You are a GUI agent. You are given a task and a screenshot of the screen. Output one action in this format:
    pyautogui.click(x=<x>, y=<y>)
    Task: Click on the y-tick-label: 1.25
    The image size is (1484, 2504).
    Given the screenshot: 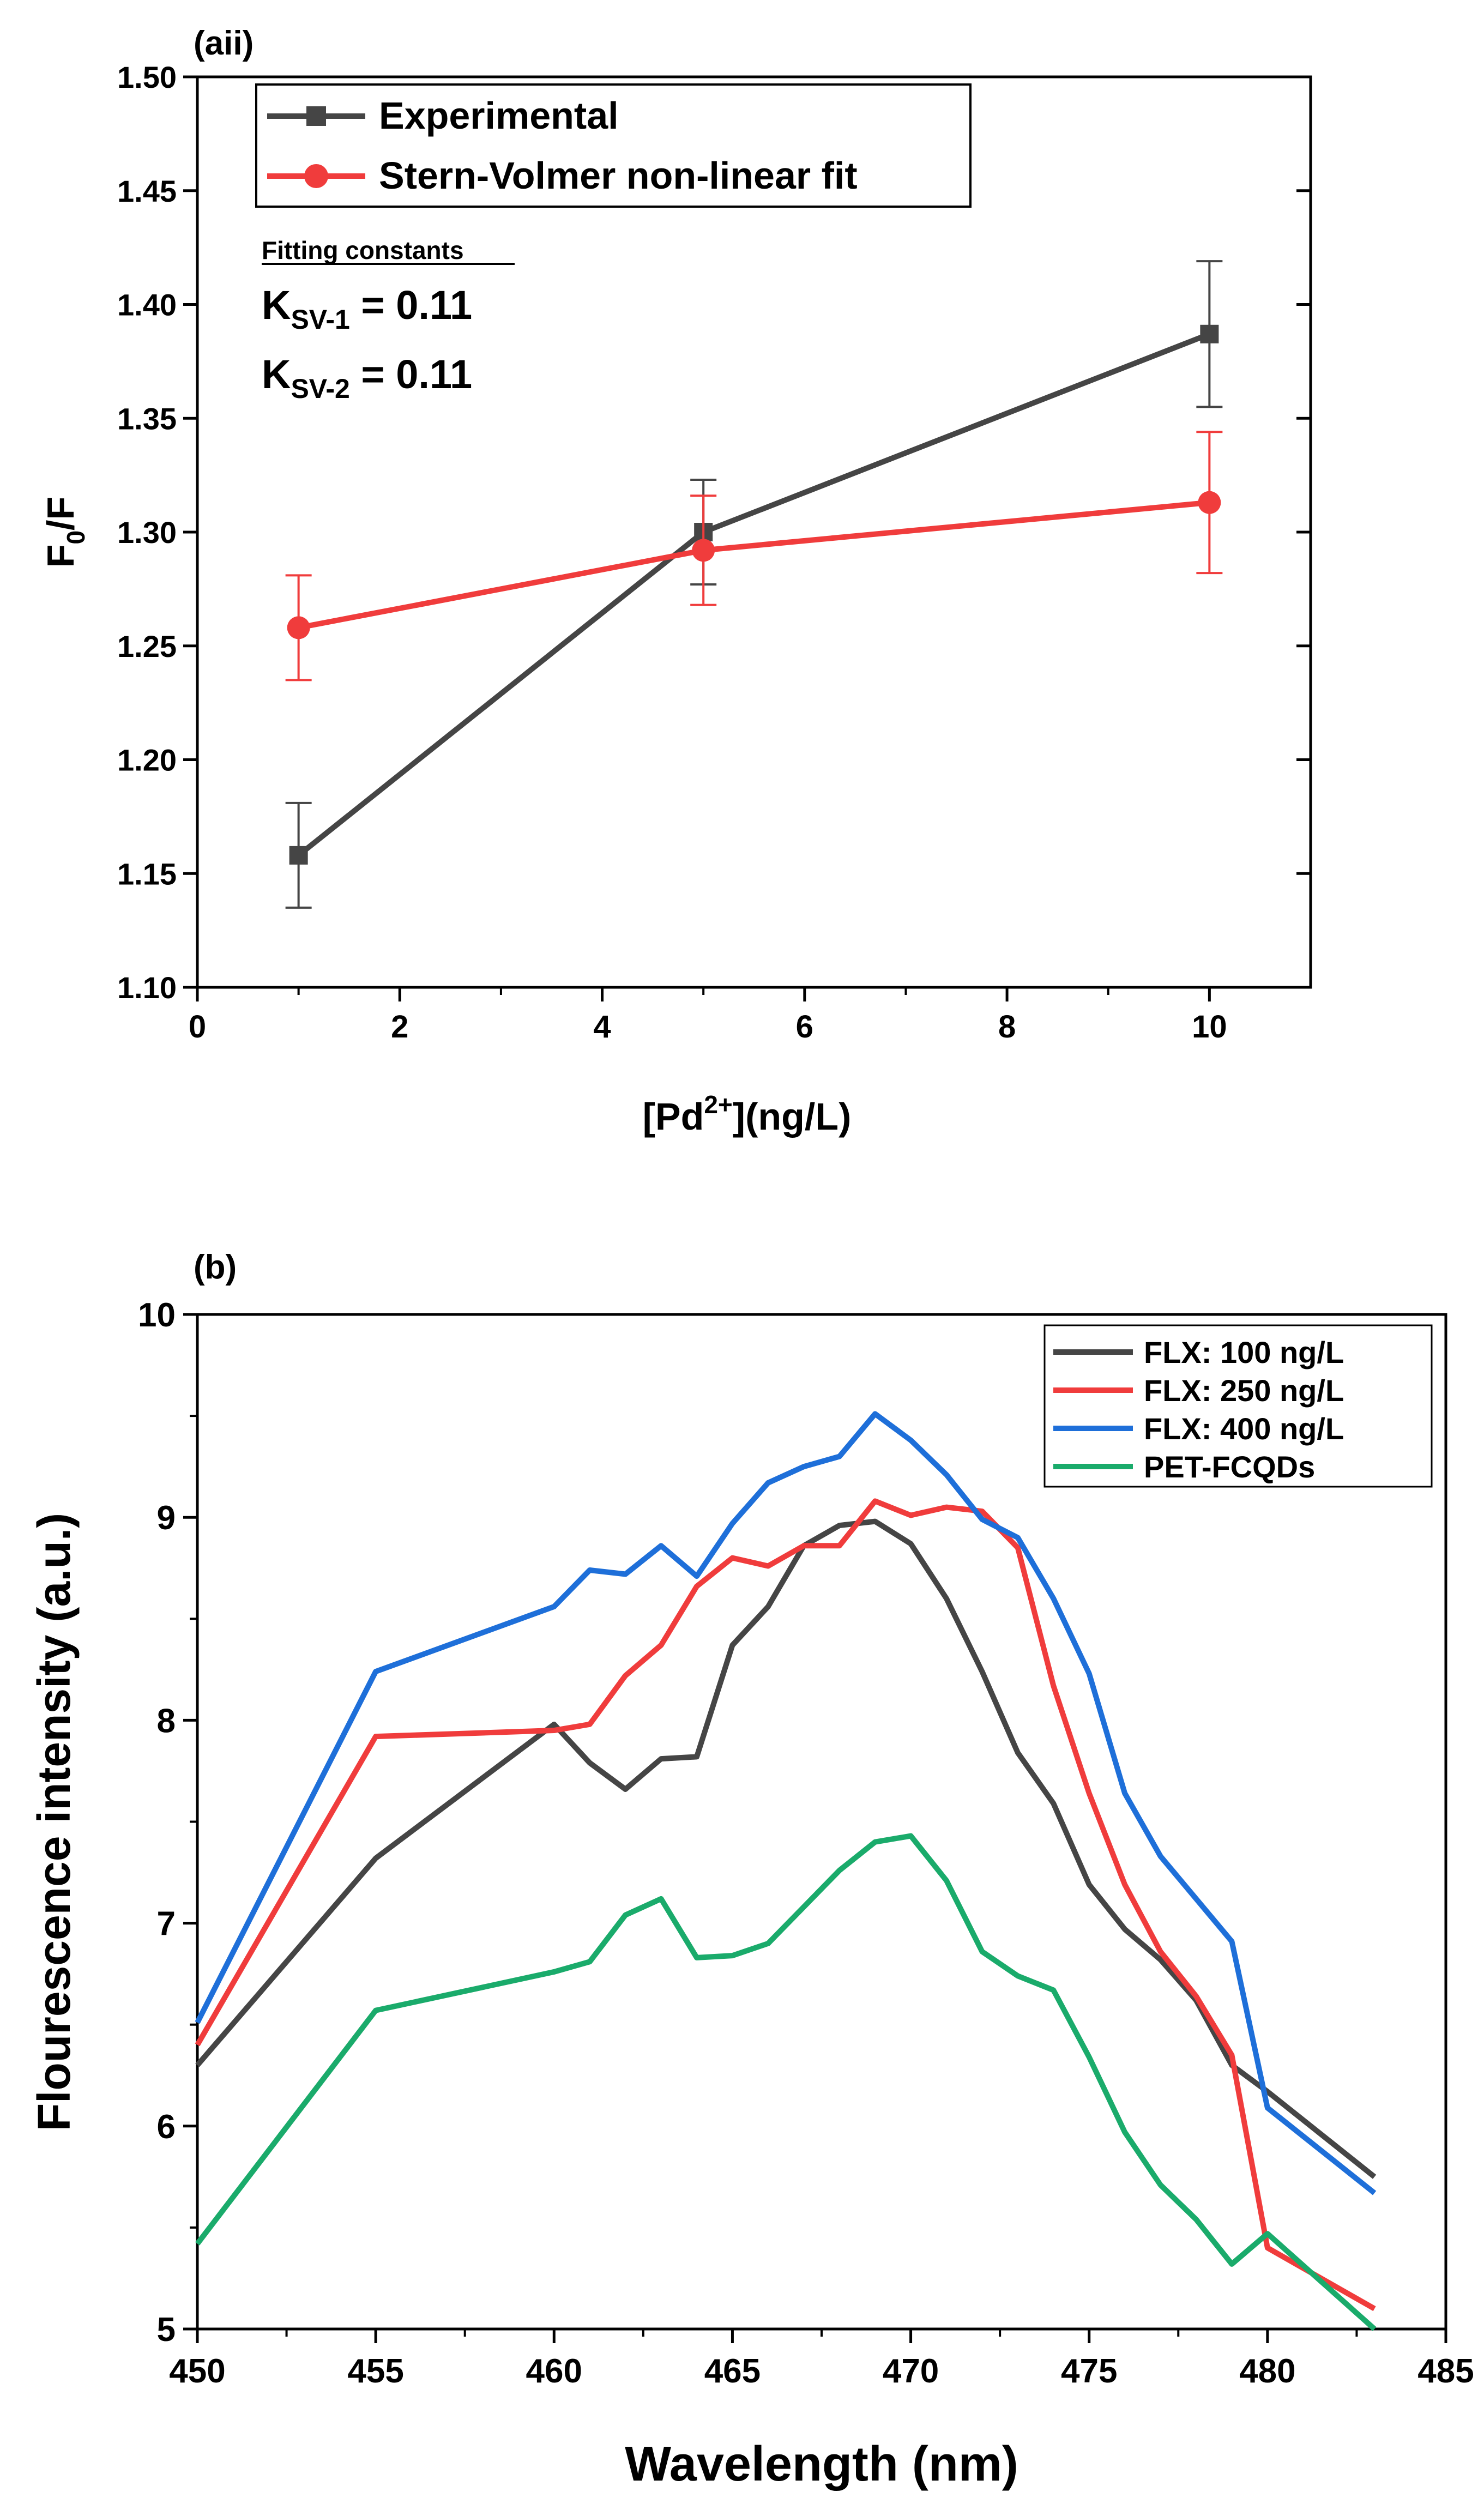 What is the action you would take?
    pyautogui.click(x=147, y=646)
    